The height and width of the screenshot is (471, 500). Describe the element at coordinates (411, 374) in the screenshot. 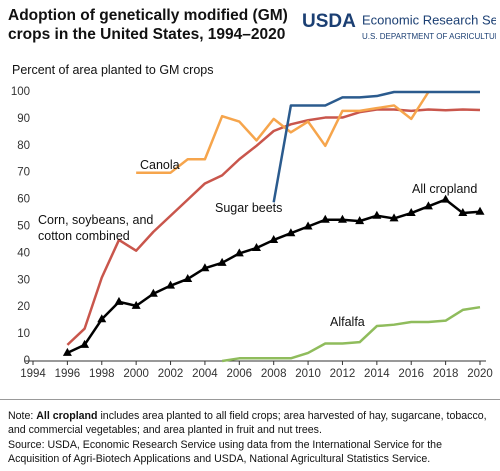

I see `x-tick-label: 2016` at that location.